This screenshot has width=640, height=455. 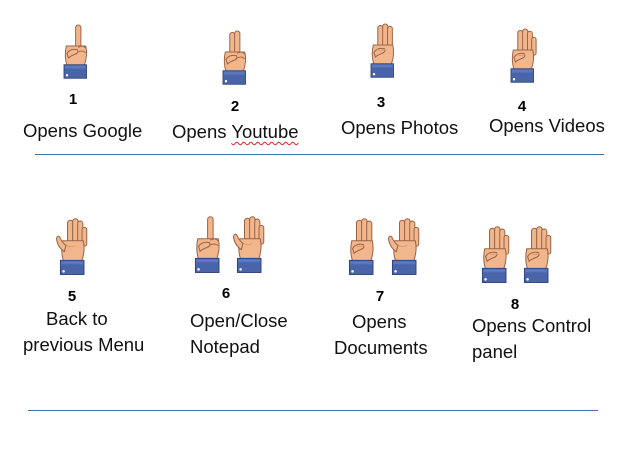 I want to click on gesture-label: previous Menu, so click(x=84, y=344).